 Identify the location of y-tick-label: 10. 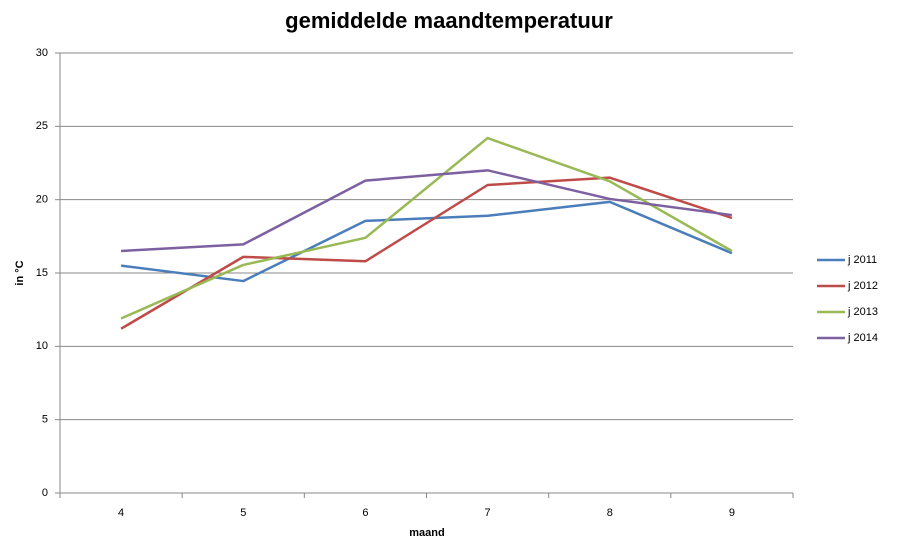
(42, 346).